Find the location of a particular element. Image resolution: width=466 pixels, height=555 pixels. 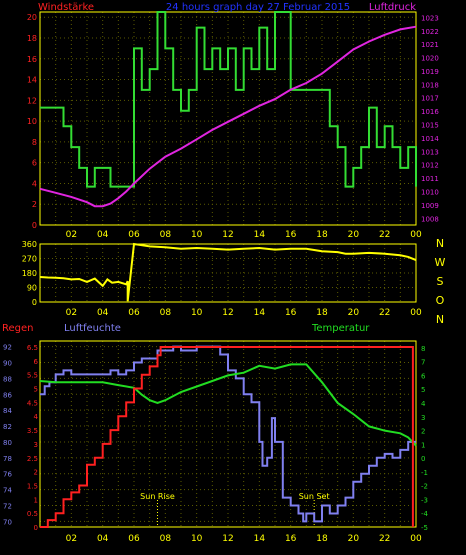

temperature-tick-label: 4 is located at coordinates (423, 404).